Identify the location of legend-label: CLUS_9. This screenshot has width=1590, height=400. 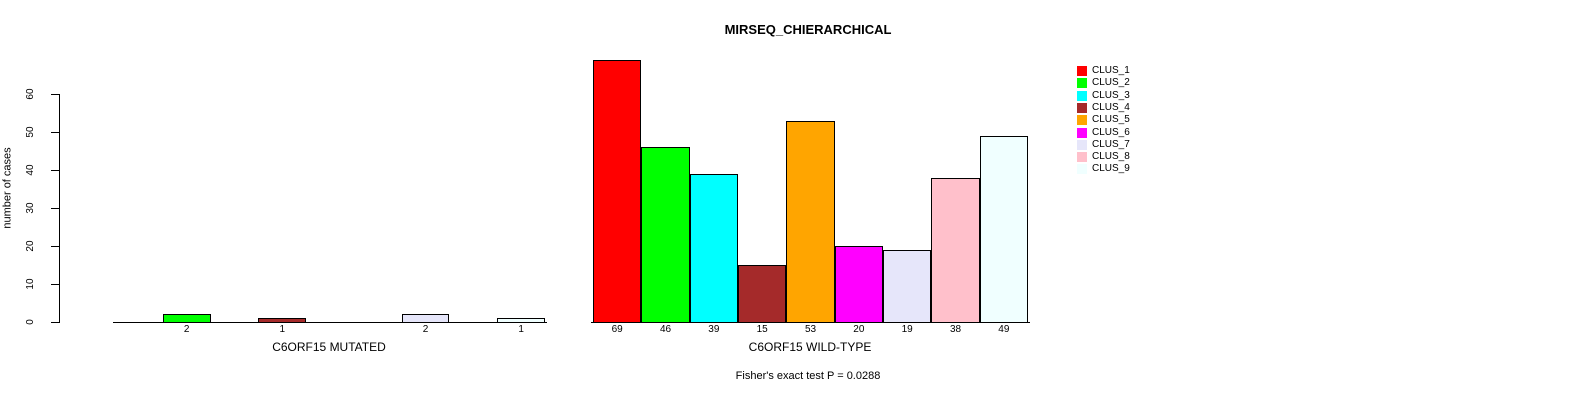
(1111, 169).